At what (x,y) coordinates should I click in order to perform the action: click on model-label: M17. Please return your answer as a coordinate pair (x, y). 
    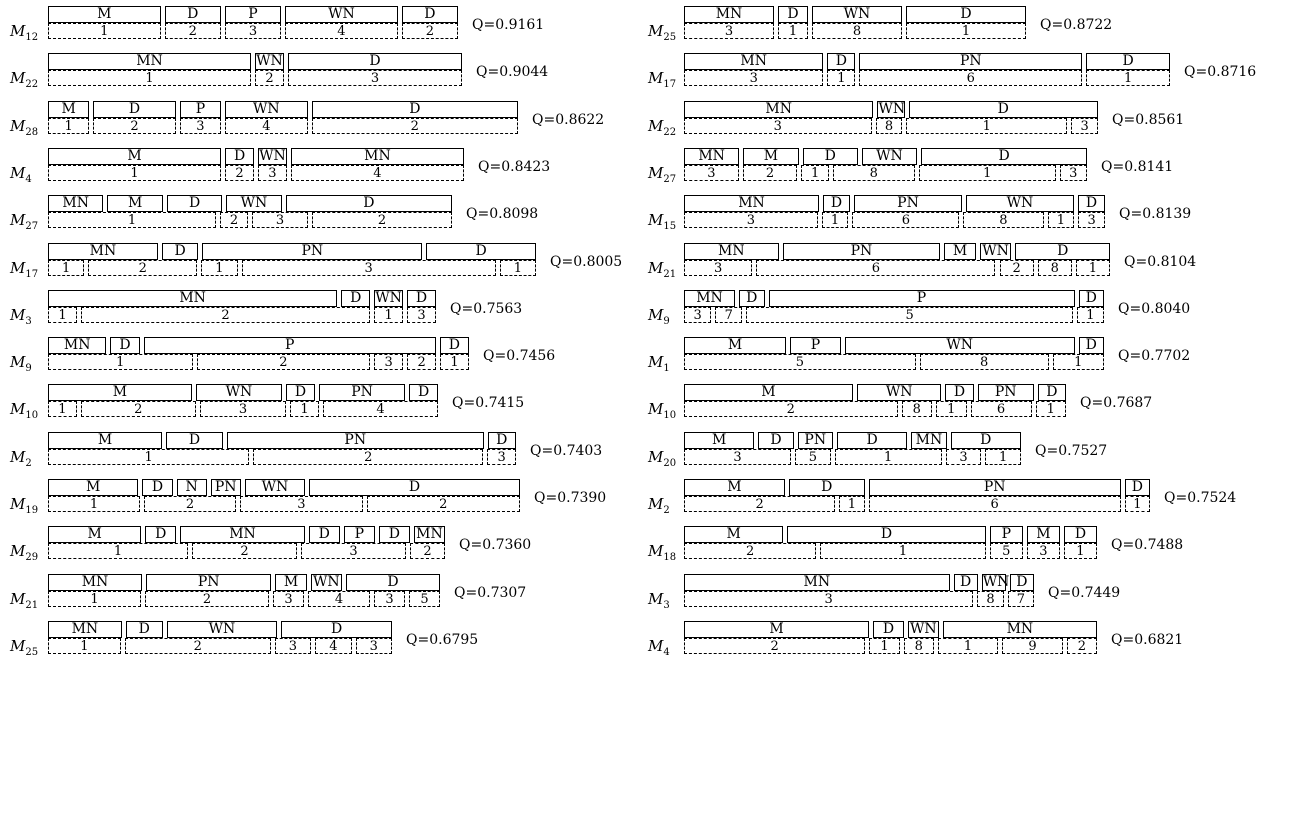
    Looking at the image, I should click on (662, 80).